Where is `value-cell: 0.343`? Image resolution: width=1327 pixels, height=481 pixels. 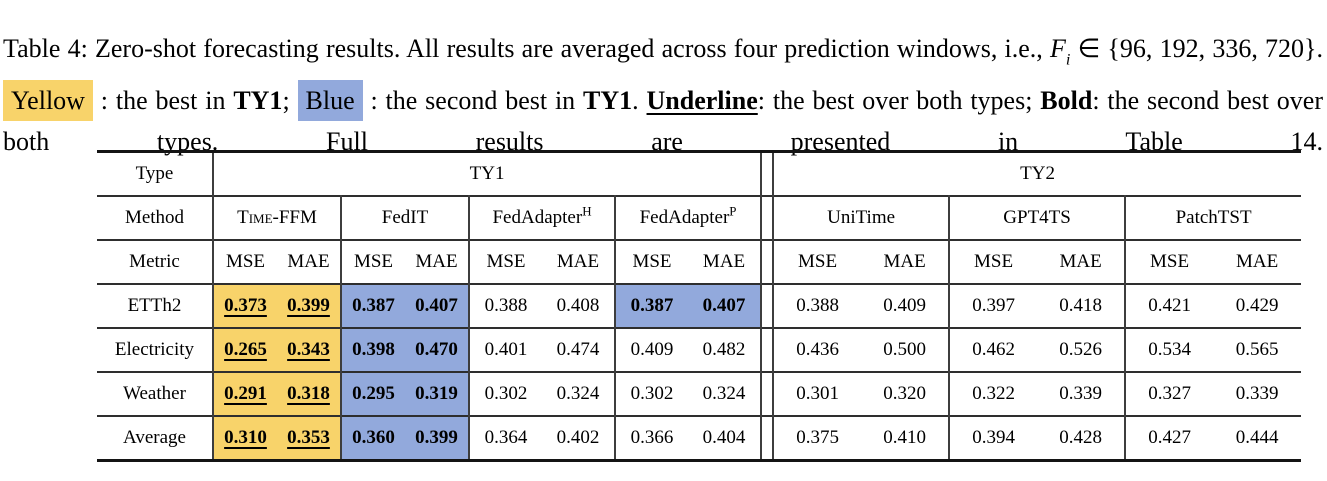 value-cell: 0.343 is located at coordinates (309, 350).